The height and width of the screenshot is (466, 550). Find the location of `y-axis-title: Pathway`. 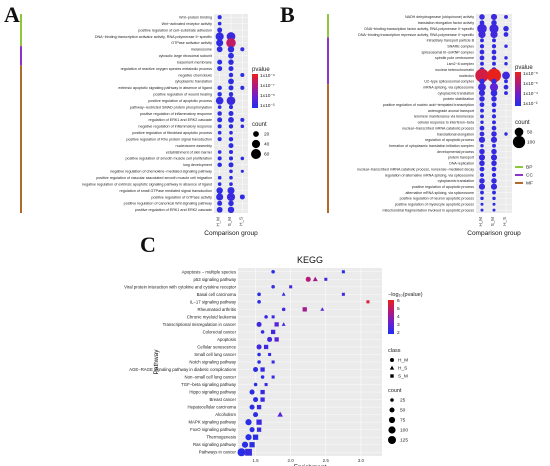

y-axis-title: Pathway is located at coordinates (156, 362).